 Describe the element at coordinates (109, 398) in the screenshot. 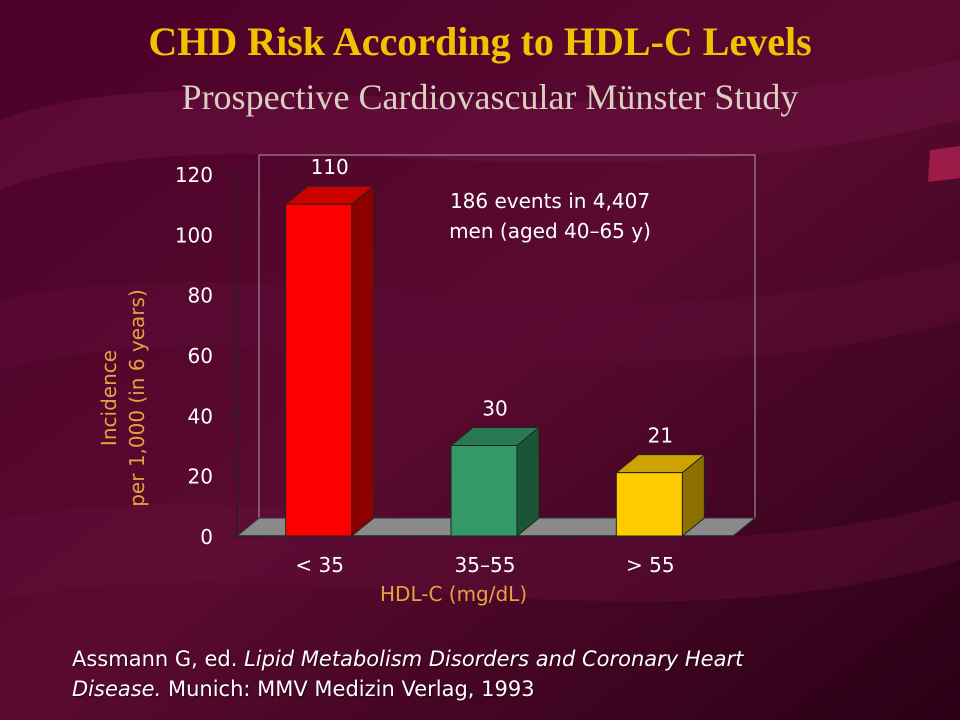

I see `y-axis-label-line-1: Incidence` at that location.